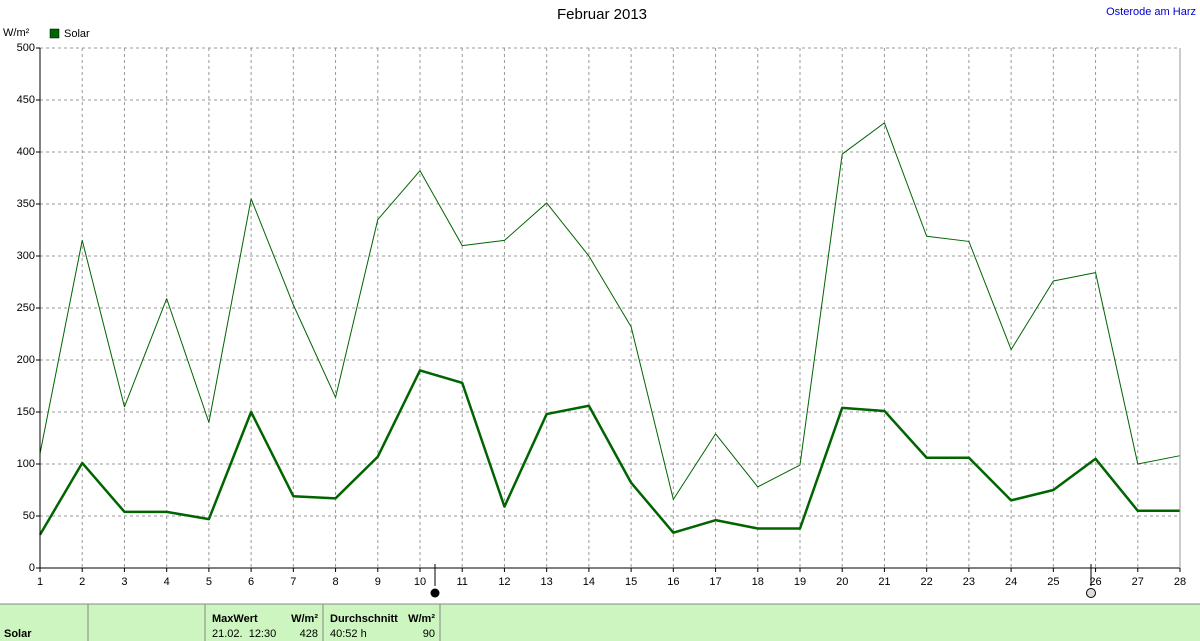  I want to click on x-tick-label: 5, so click(209, 582).